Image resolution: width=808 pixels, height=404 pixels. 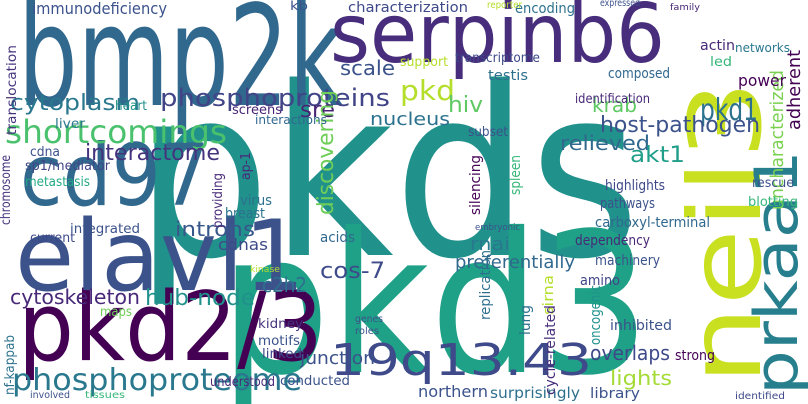 What do you see at coordinates (777, 140) in the screenshot?
I see `word: uncharacterized` at bounding box center [777, 140].